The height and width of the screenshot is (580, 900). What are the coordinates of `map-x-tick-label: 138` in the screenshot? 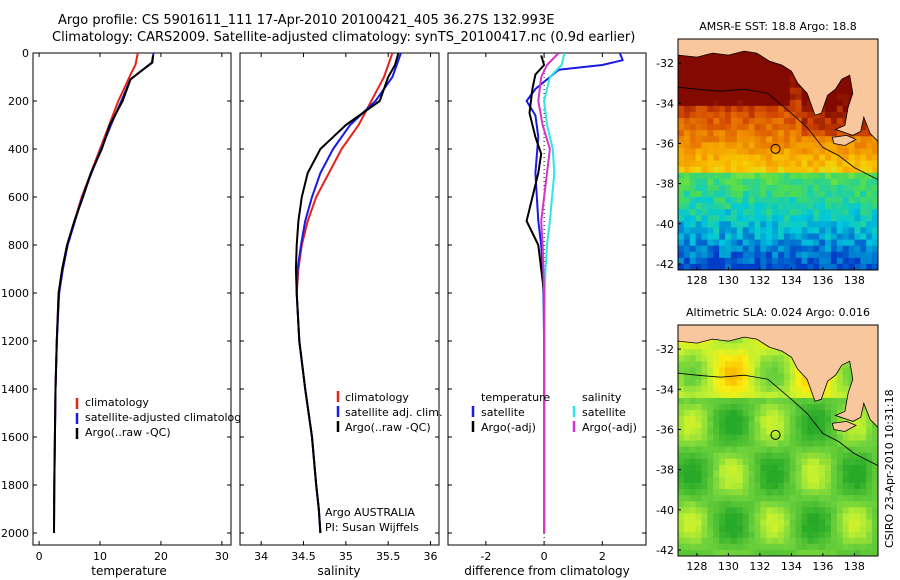 It's located at (854, 566).